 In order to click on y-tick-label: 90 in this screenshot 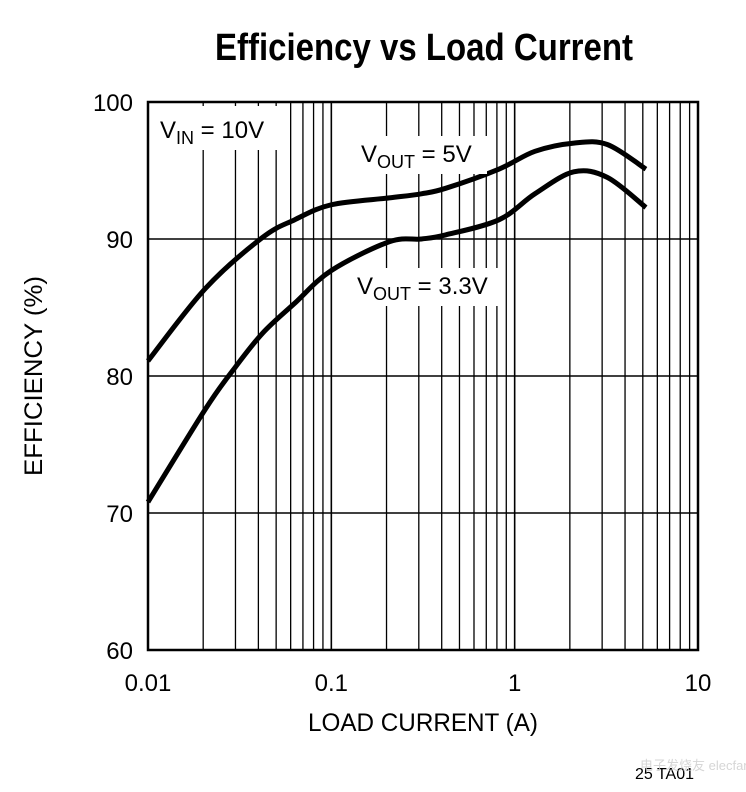, I will do `click(119, 240)`.